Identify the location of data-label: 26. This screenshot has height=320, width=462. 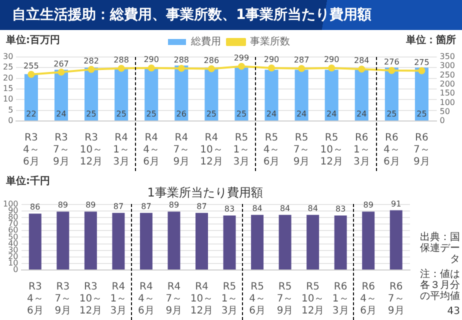
(181, 114).